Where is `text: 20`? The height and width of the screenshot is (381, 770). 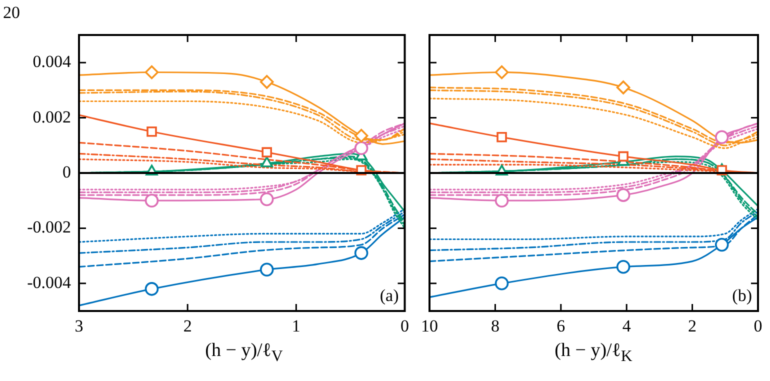
text: 20 is located at coordinates (11, 12).